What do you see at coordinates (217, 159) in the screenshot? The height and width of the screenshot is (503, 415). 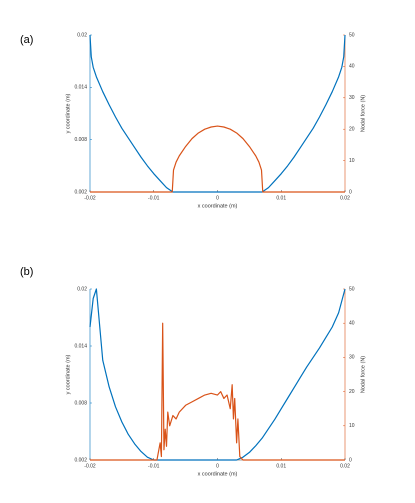 I see `series-line` at bounding box center [217, 159].